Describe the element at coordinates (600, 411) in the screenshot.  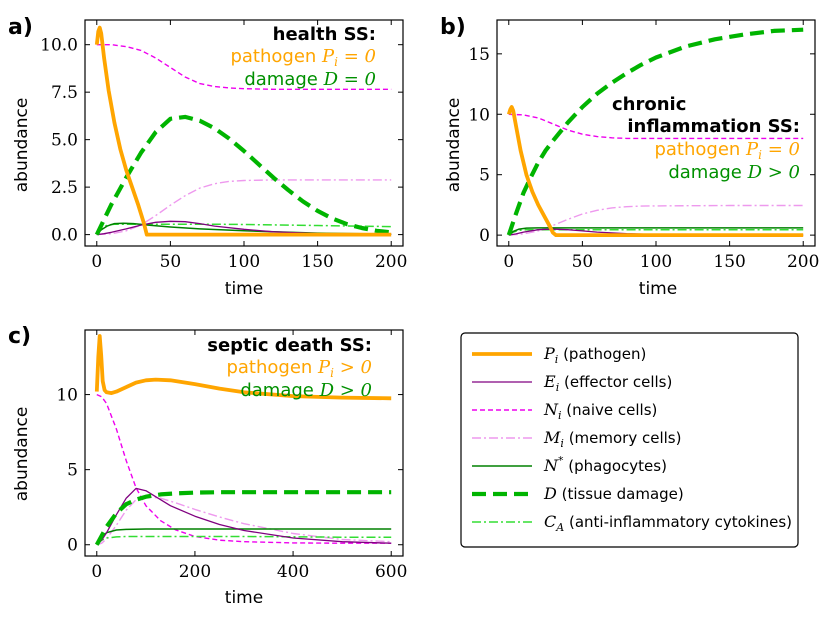
I see `legend-label-naive: Ni (naive cells)` at that location.